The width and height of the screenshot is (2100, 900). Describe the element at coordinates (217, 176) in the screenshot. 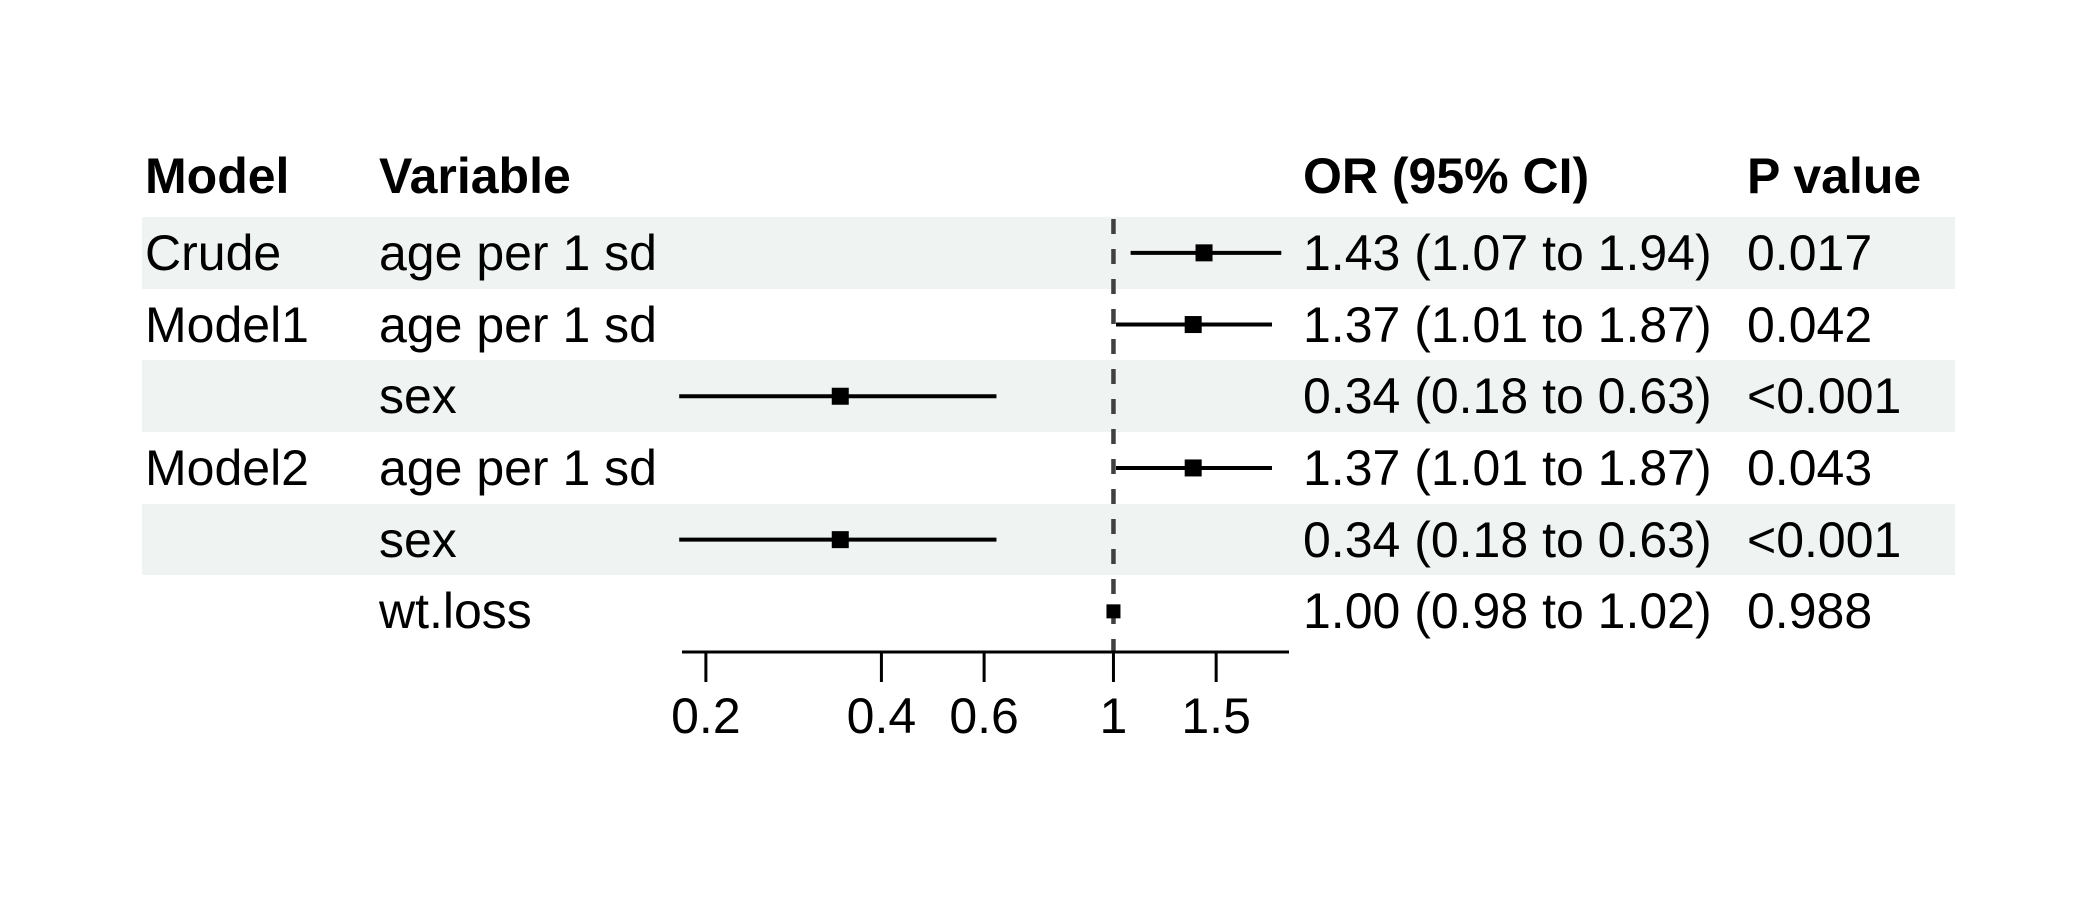

I see `column-header-model: Model` at that location.